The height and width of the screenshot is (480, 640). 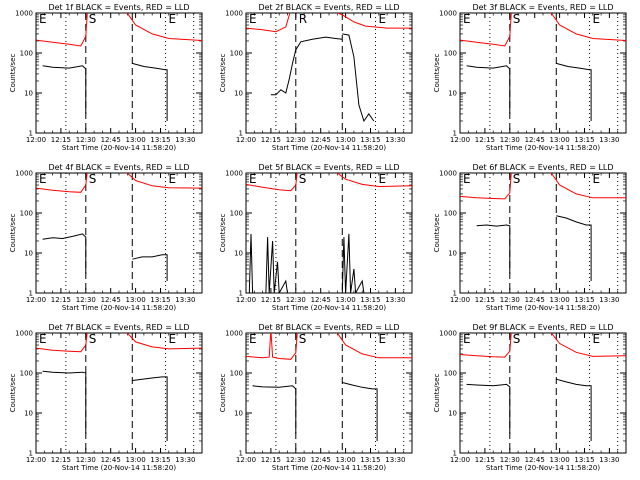 I want to click on panel-title: Det 8f BLACK = Events, RED = LLD, so click(x=328, y=327).